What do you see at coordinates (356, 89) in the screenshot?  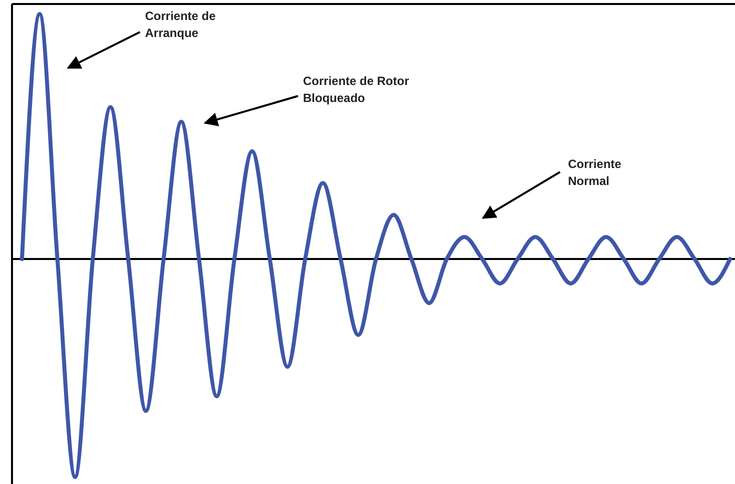 I see `annotation: Corriente de Rotor Bloqueado` at bounding box center [356, 89].